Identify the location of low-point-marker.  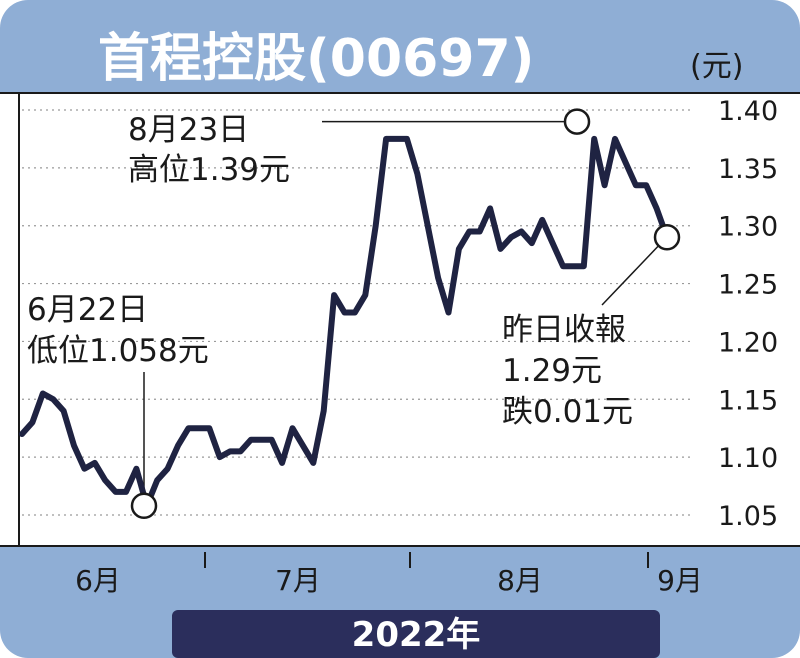
(144, 505).